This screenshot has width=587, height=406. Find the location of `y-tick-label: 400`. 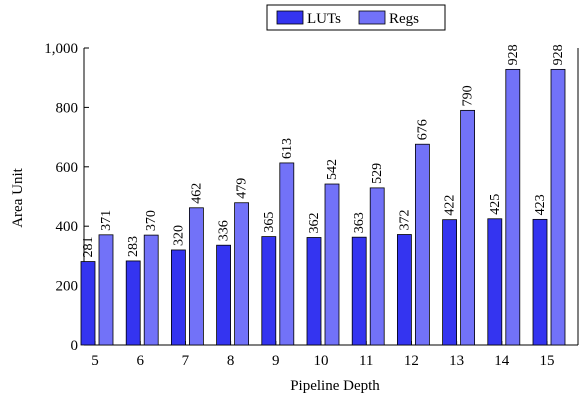

y-tick-label: 400 is located at coordinates (67, 227).